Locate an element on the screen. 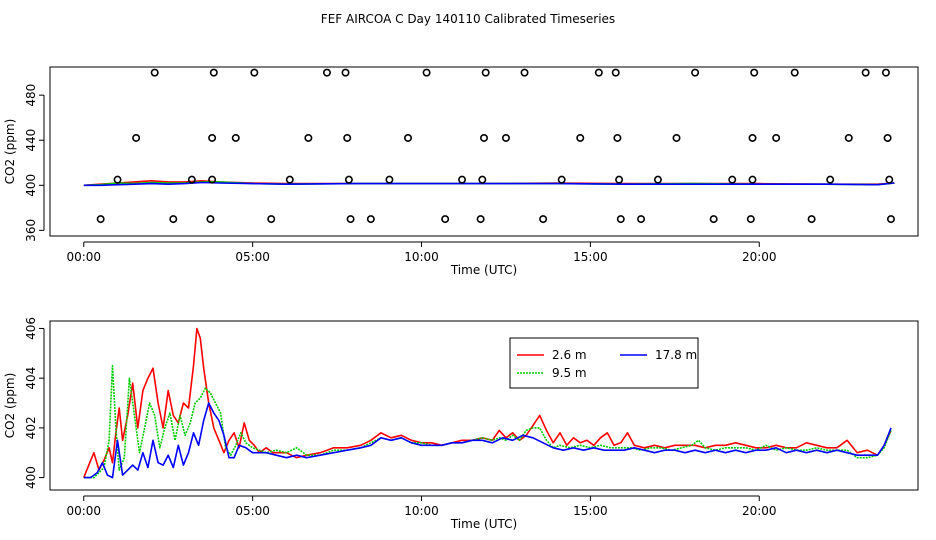  legend: 2.6 m 9.5 m 17.8 m is located at coordinates (604, 363).